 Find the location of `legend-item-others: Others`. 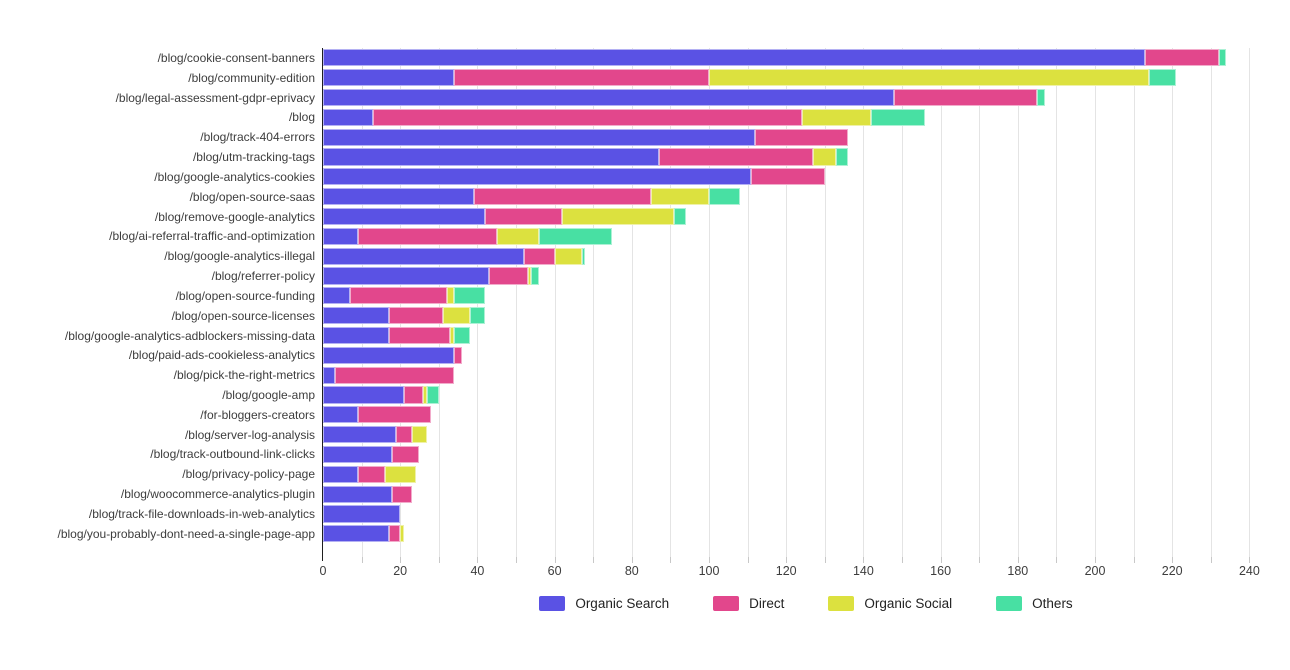

legend-item-others: Others is located at coordinates (1034, 603).